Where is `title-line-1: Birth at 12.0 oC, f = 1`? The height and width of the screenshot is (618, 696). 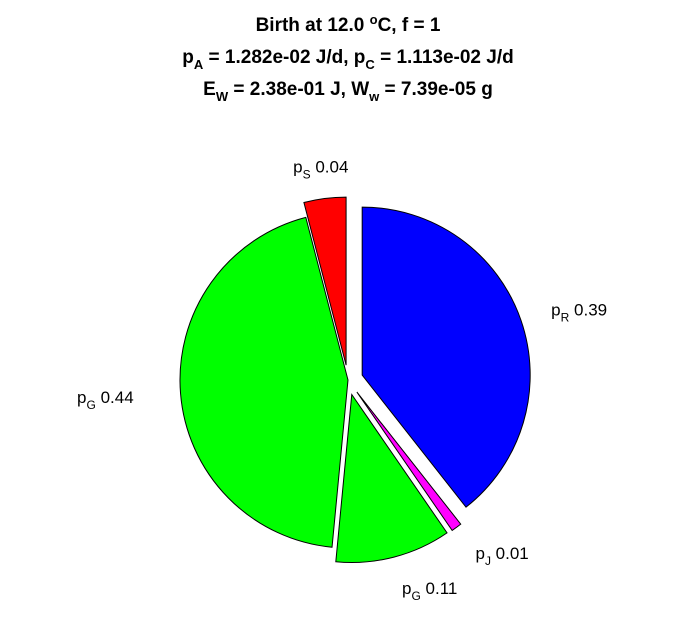 title-line-1: Birth at 12.0 oC, f = 1 is located at coordinates (348, 23).